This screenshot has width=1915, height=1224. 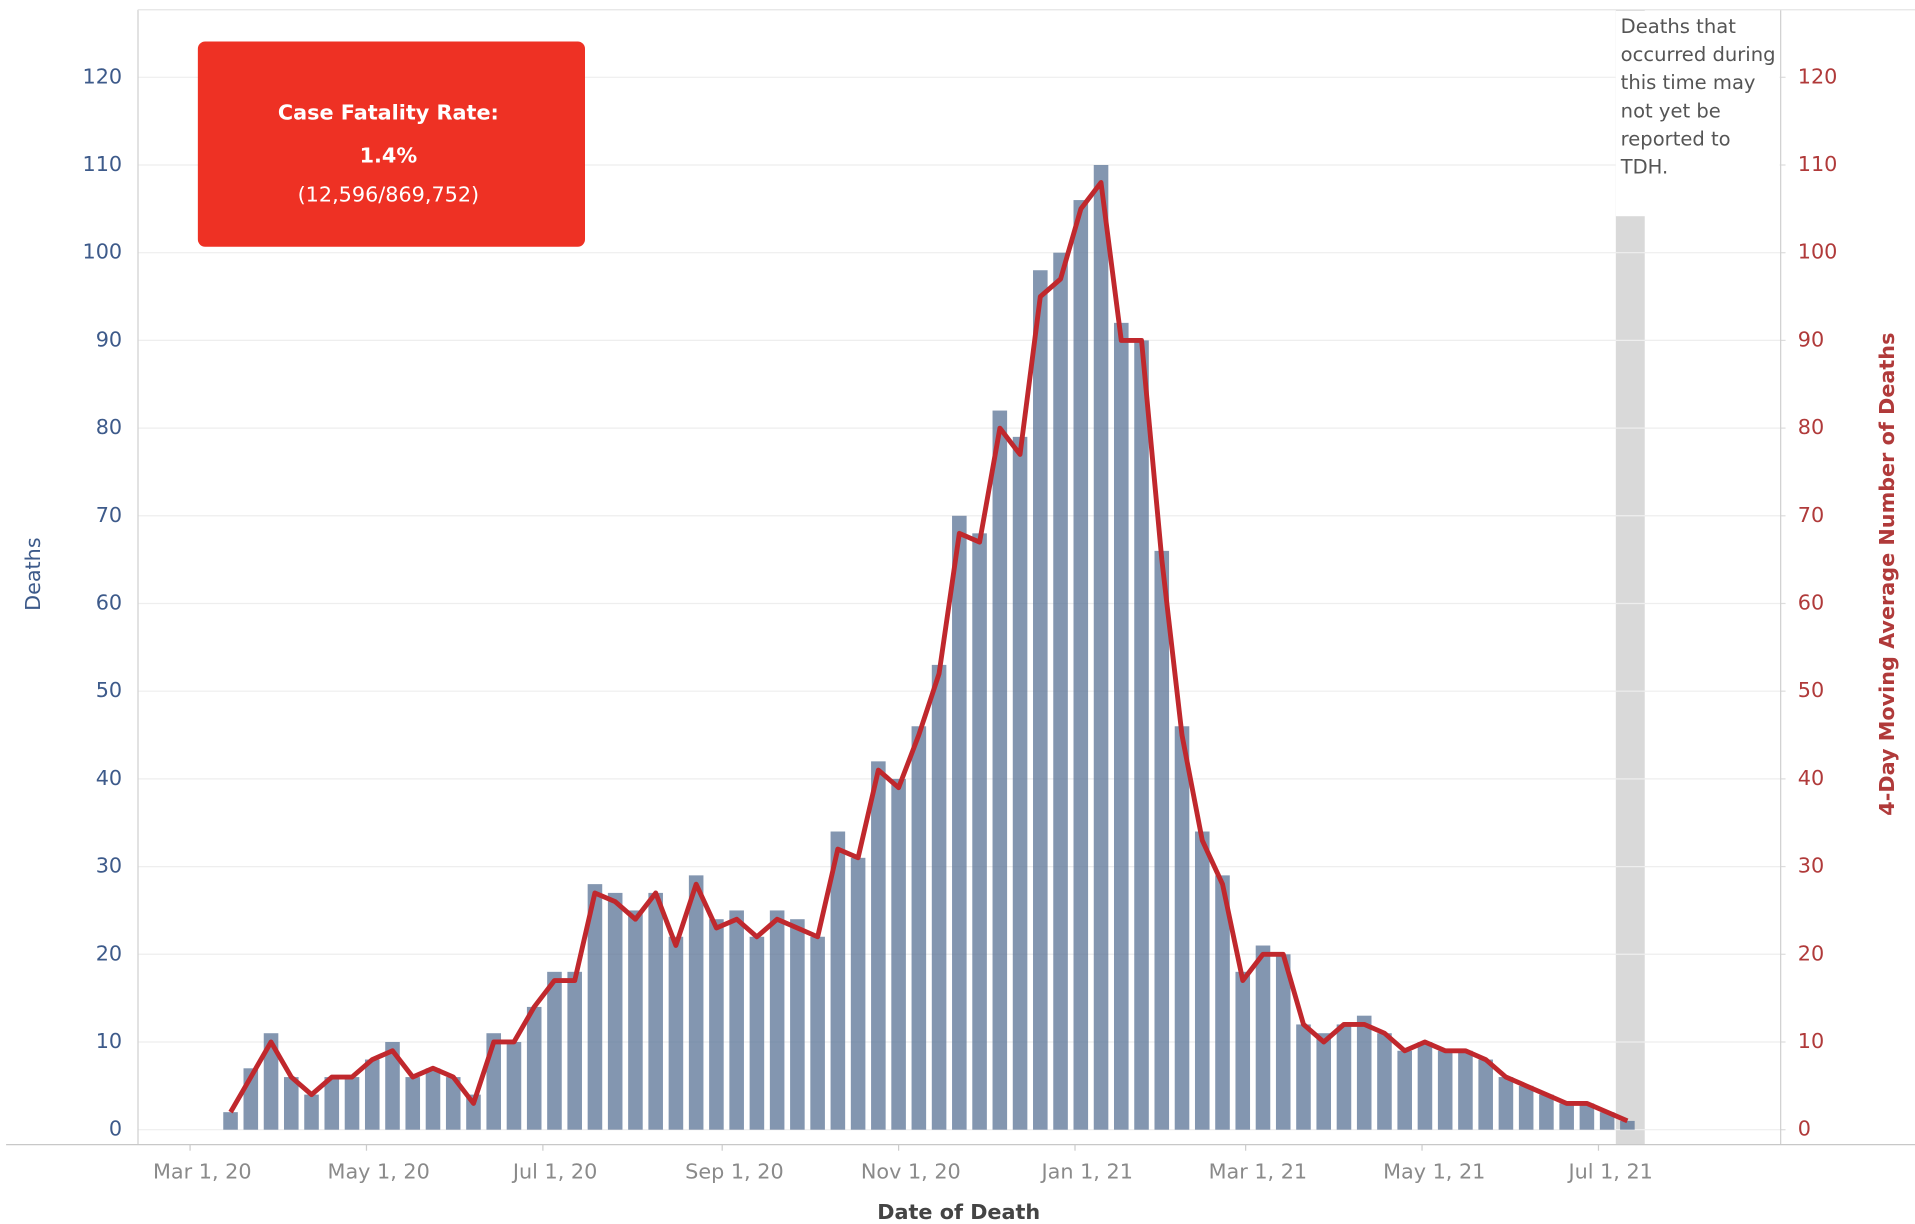 I want to click on x-tick-label: Jul 1, 21, so click(x=1609, y=1172).